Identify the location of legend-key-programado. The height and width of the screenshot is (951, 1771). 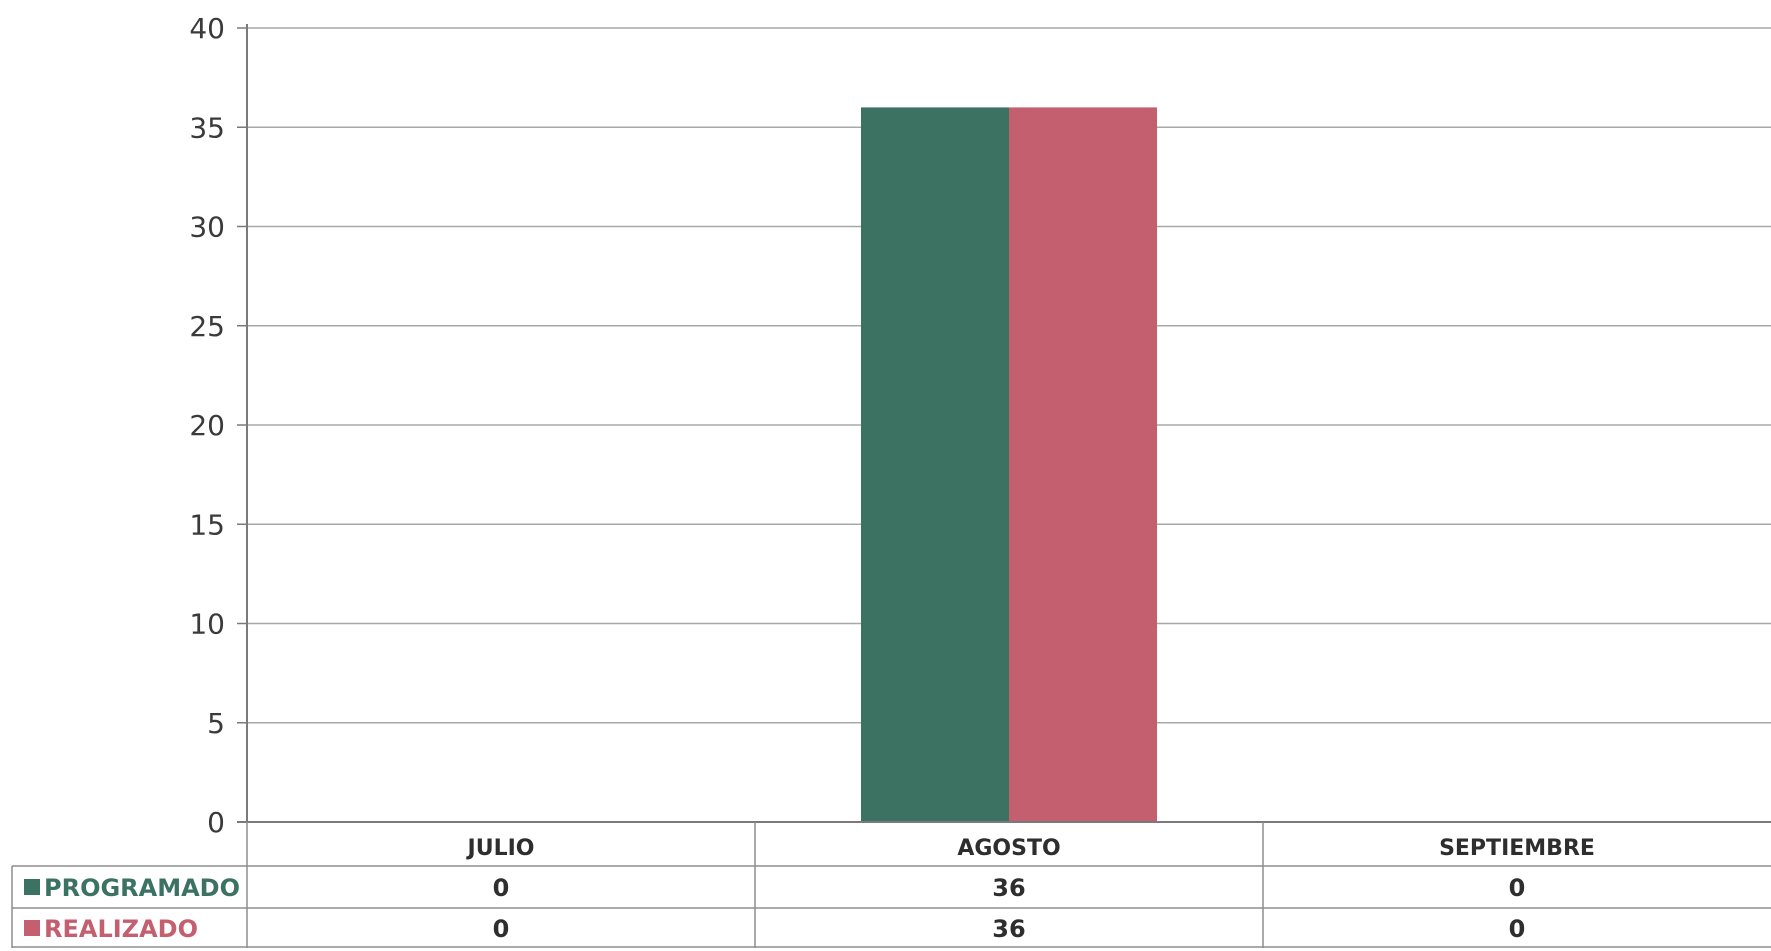
(32, 887).